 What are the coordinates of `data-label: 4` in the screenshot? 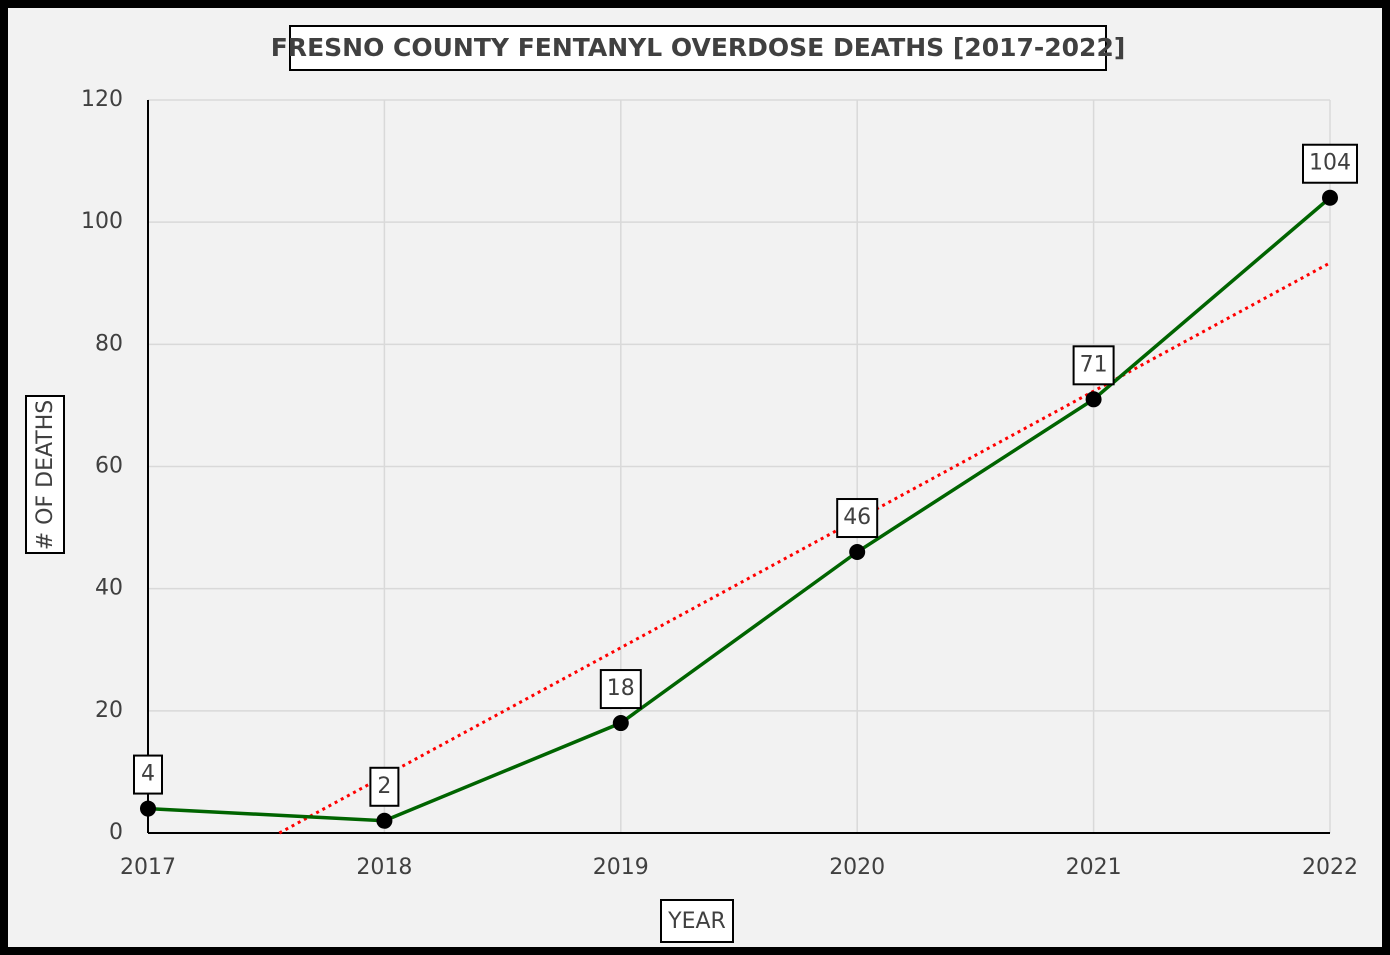 It's located at (148, 774).